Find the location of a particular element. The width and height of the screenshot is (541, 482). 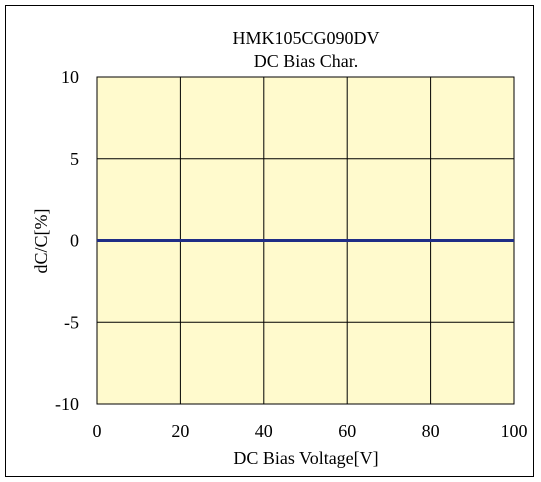

y-axis-label: dC/C[%] is located at coordinates (41, 241).